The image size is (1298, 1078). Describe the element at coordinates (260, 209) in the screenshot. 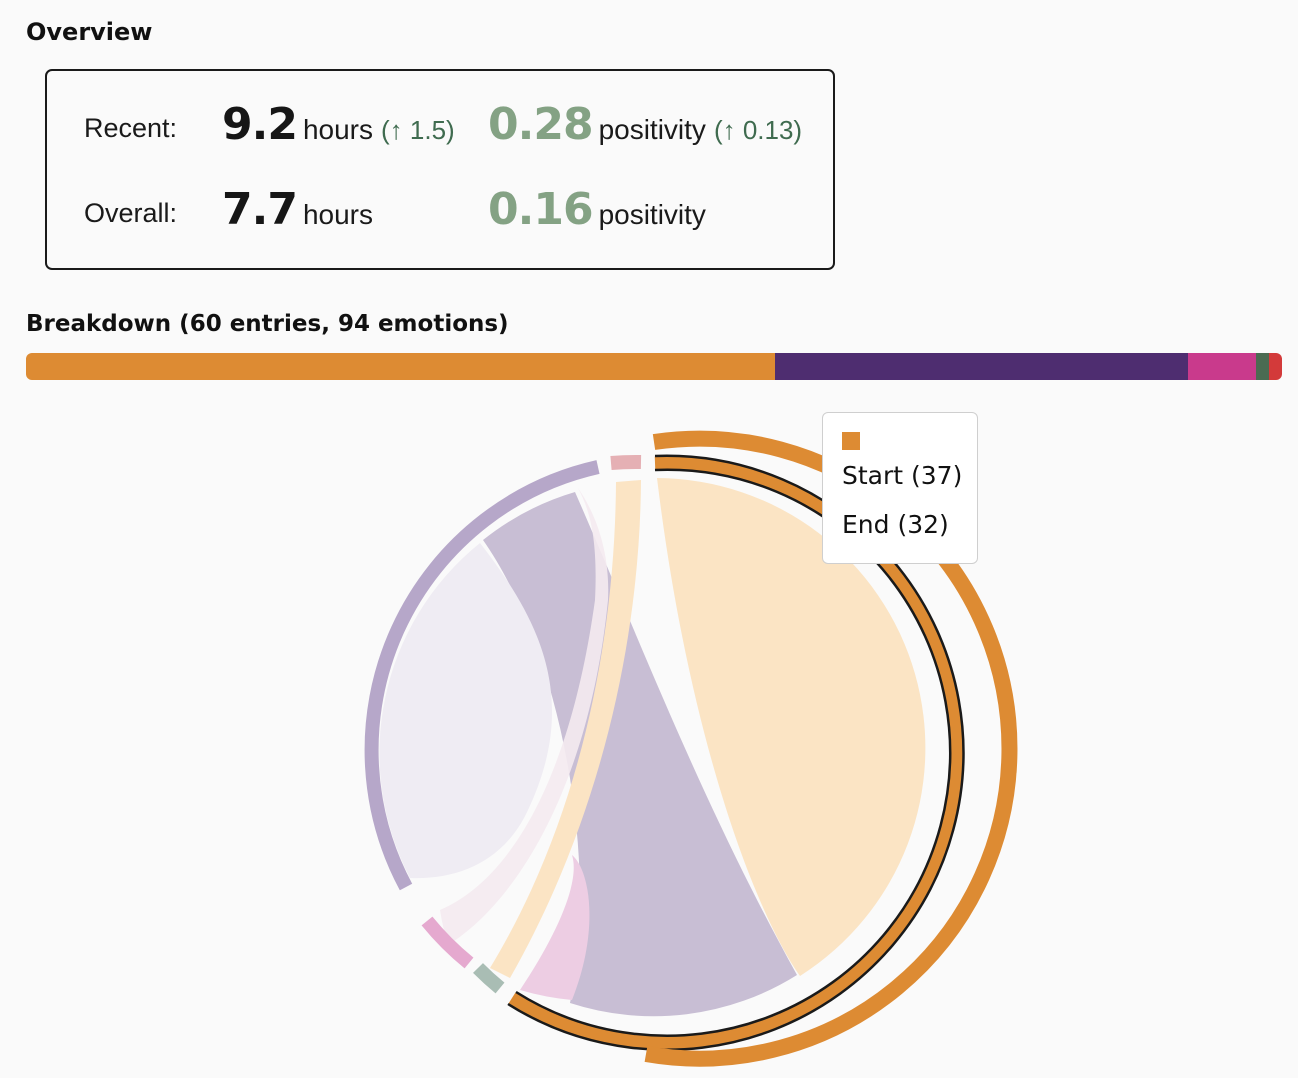

I see `overall-hours-value: 7.7` at that location.